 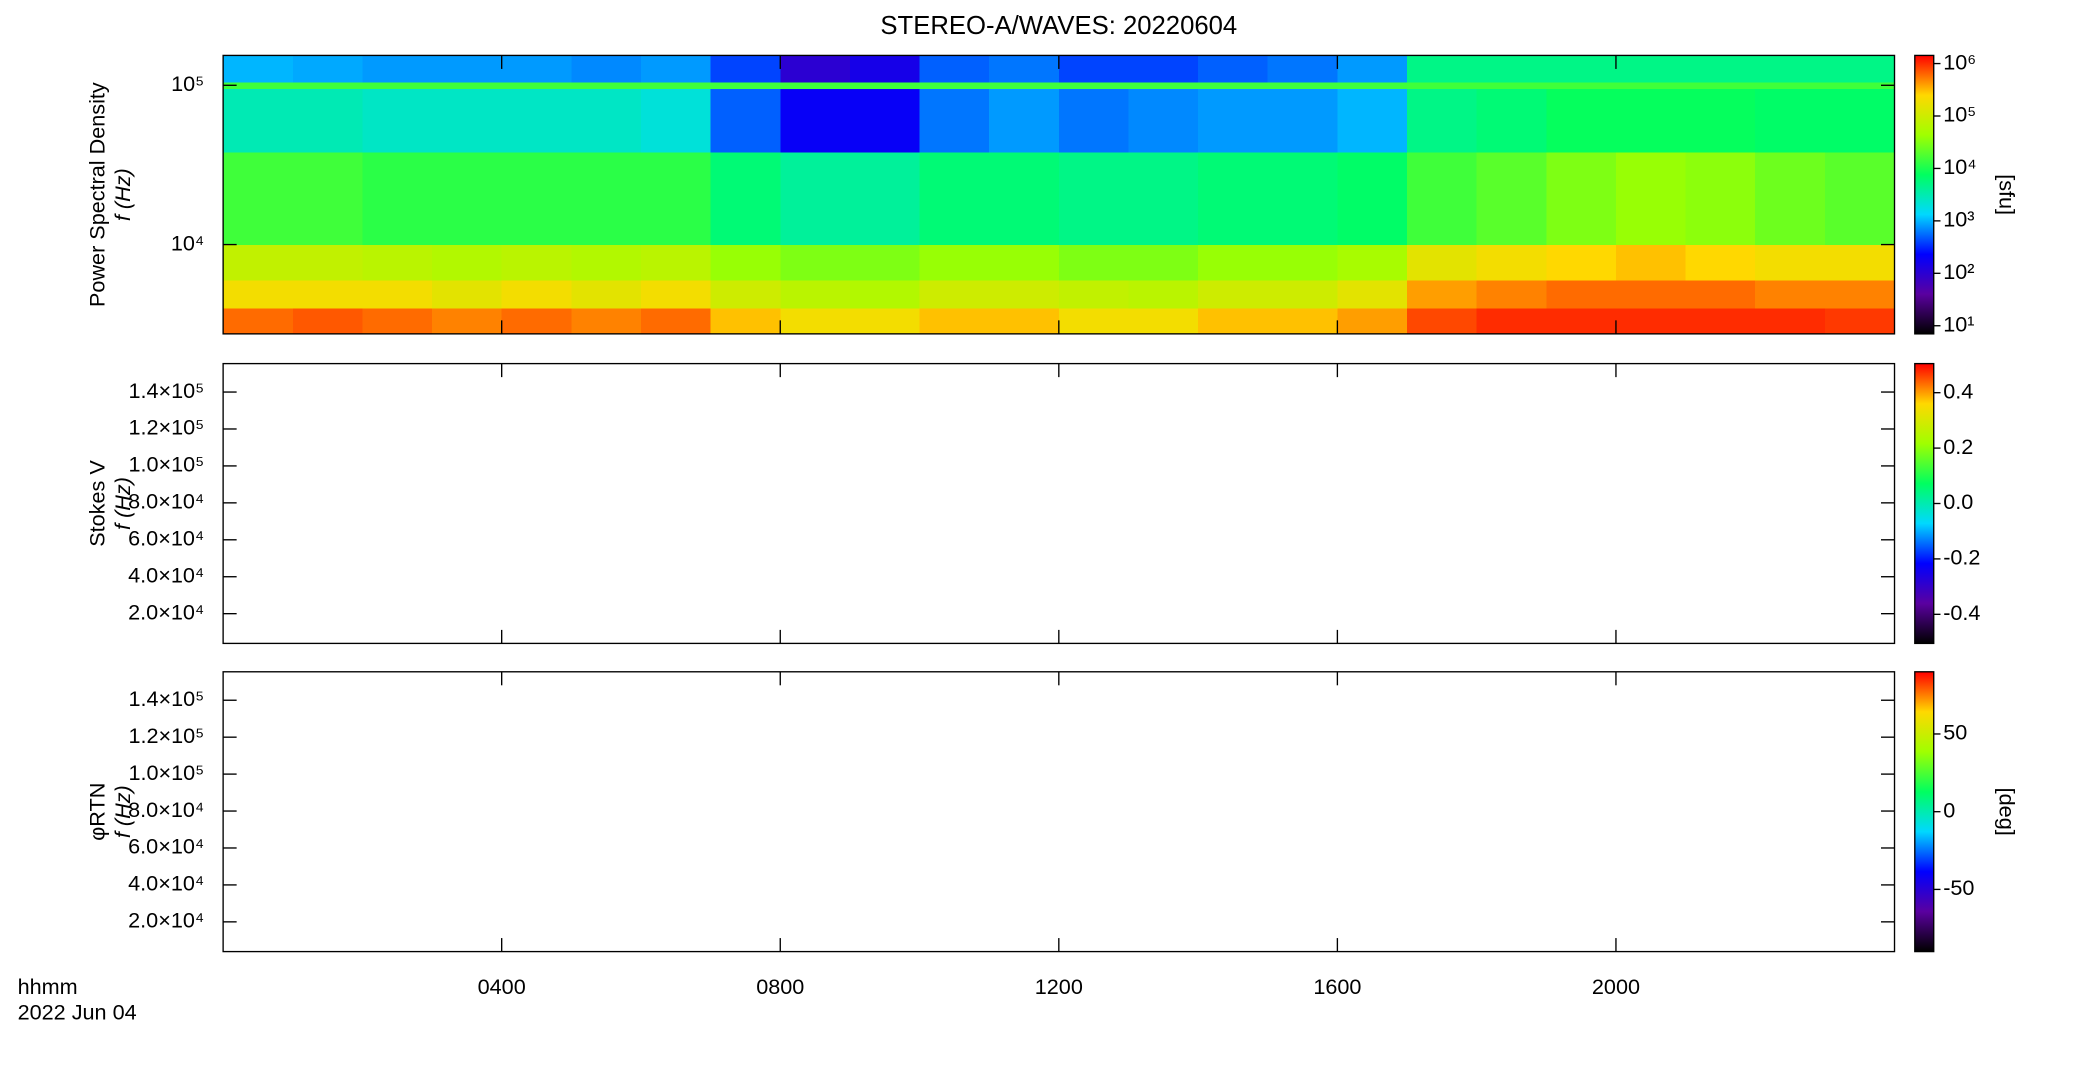 What do you see at coordinates (1958, 887) in the screenshot?
I see `colorbar-tick-label: -50` at bounding box center [1958, 887].